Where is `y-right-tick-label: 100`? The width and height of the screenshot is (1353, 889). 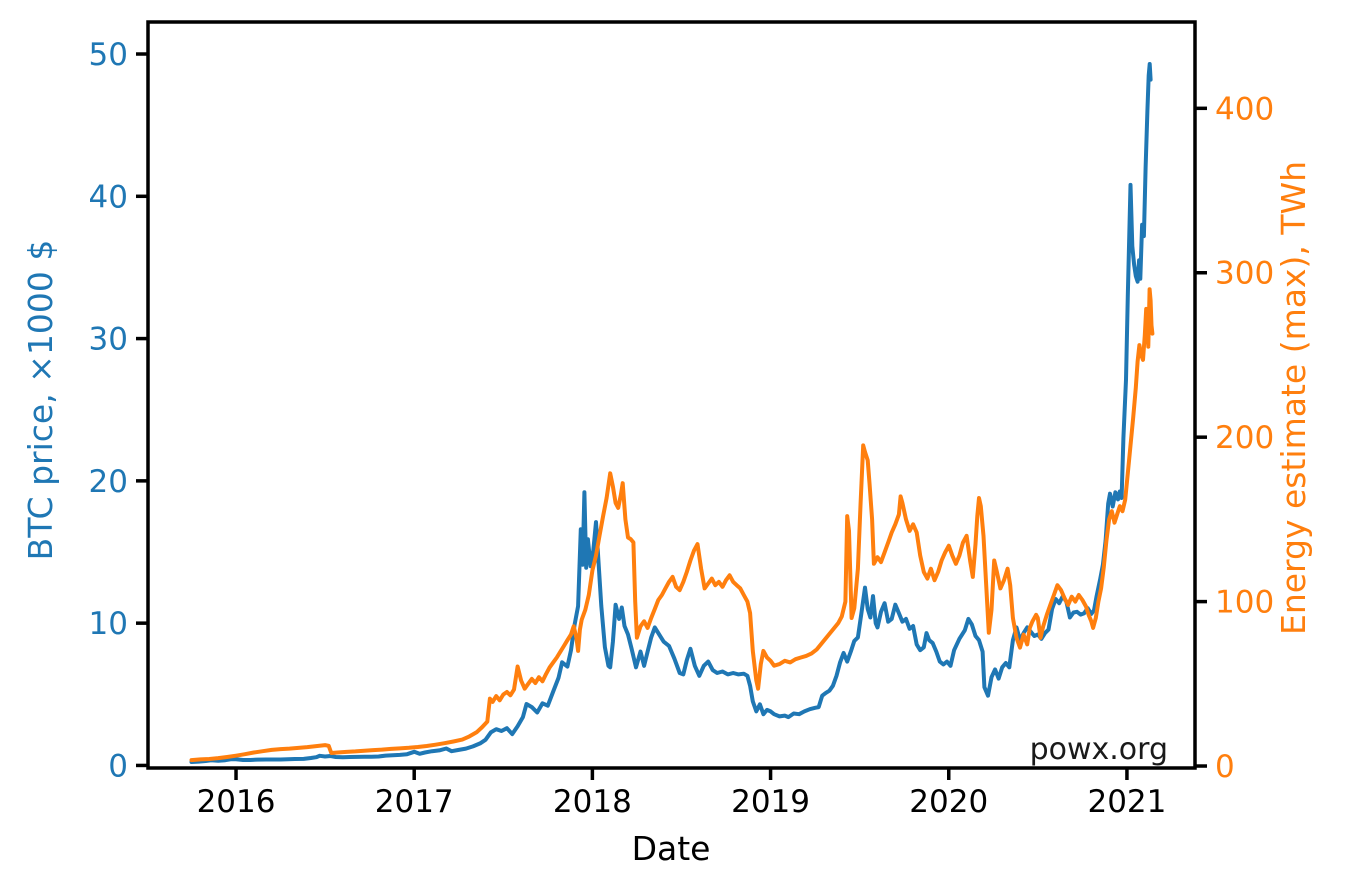
y-right-tick-label: 100 is located at coordinates (1244, 603).